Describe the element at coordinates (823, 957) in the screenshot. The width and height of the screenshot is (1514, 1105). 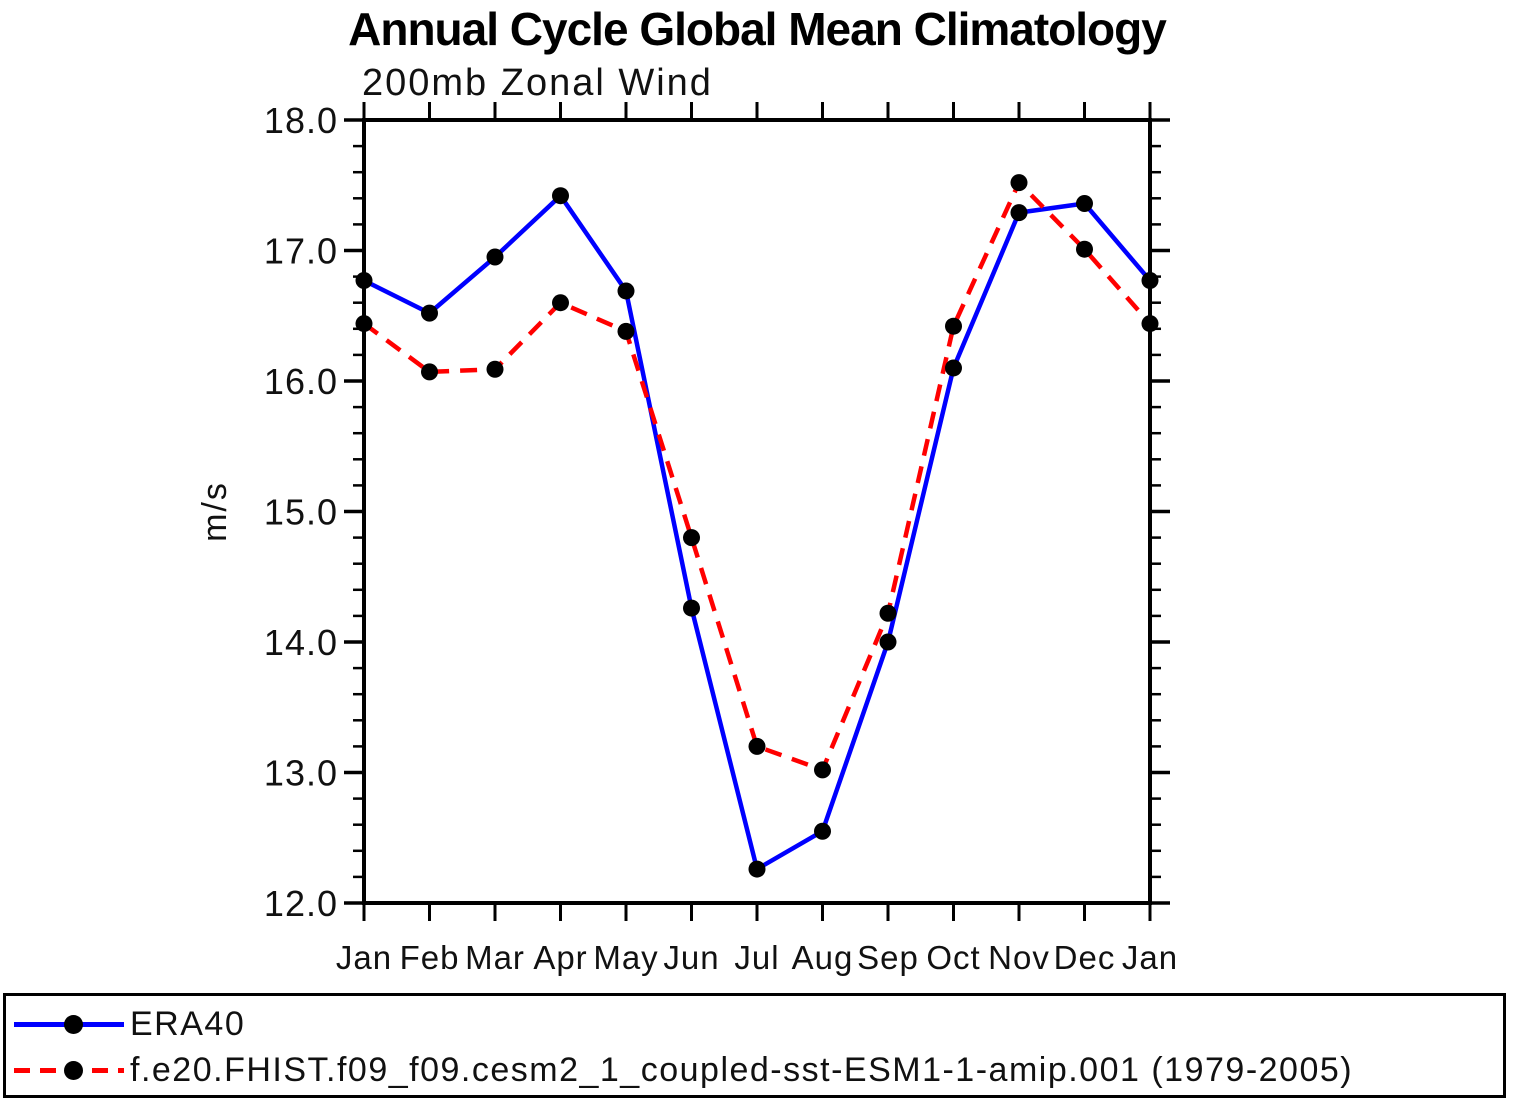
I see `svg-text: Aug` at that location.